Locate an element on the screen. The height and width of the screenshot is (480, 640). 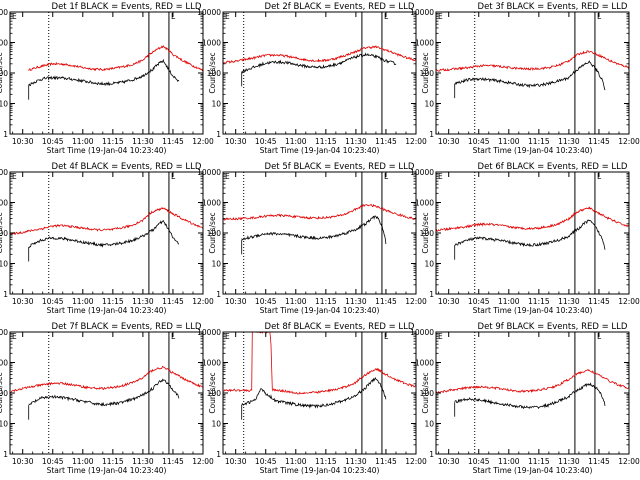
panel-title: Det 5f BLACK = Events, RED = LLD is located at coordinates (340, 167).